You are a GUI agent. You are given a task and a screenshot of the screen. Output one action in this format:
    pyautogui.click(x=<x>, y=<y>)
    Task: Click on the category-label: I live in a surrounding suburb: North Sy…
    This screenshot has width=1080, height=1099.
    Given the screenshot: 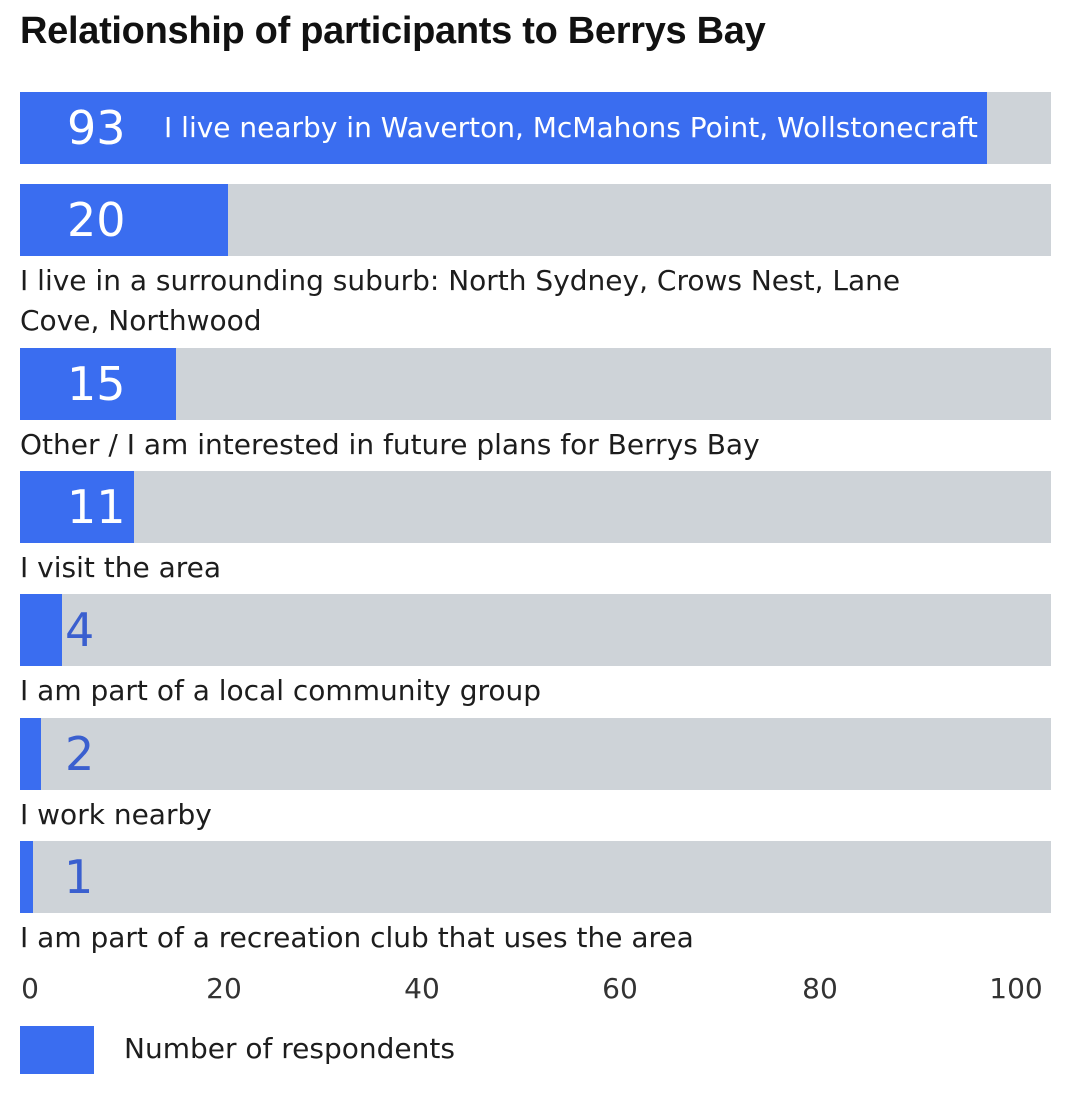 What is the action you would take?
    pyautogui.click(x=460, y=300)
    